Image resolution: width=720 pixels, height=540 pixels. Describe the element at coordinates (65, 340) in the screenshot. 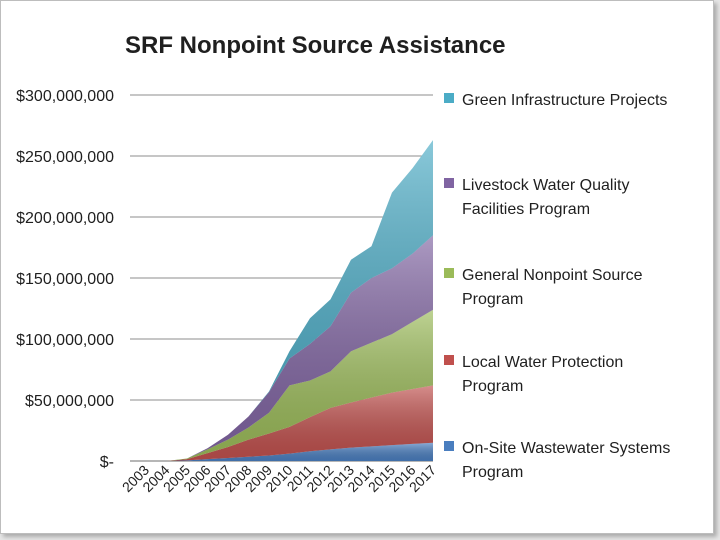

I see `y-tick-label: $100,000,000` at that location.